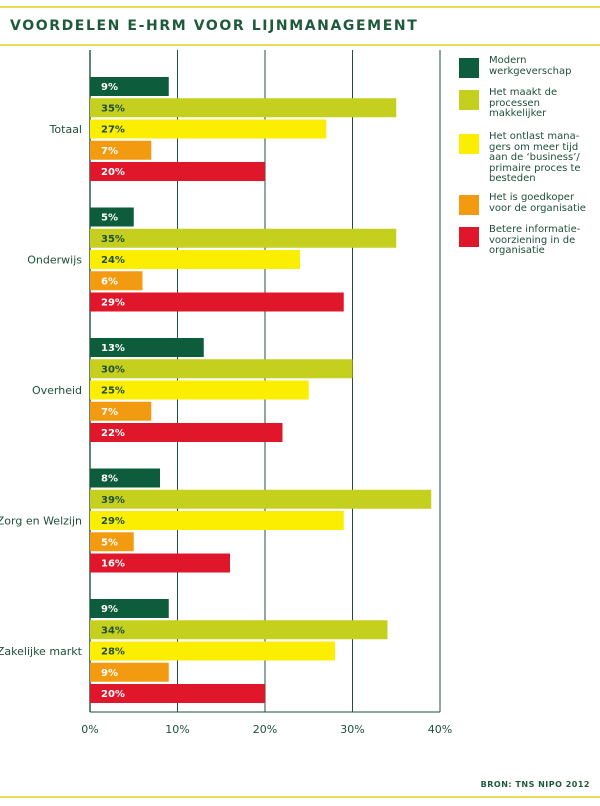 This screenshot has width=600, height=806. What do you see at coordinates (537, 203) in the screenshot?
I see `legend-label: Het is goedkoper voor de organisatie` at bounding box center [537, 203].